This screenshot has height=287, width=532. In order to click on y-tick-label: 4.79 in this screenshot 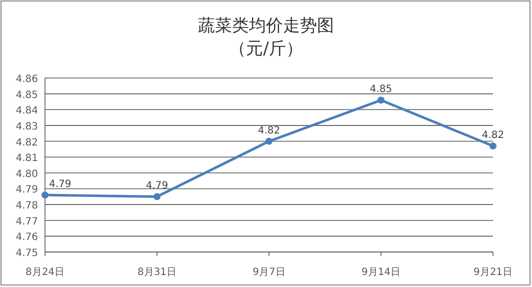, I will do `click(27, 190)`.